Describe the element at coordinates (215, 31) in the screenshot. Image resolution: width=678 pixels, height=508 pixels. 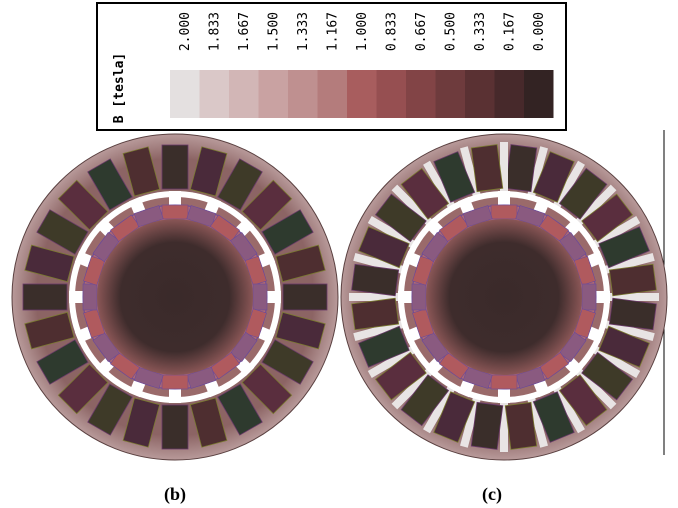
I see `legend-label: 1.833` at that location.